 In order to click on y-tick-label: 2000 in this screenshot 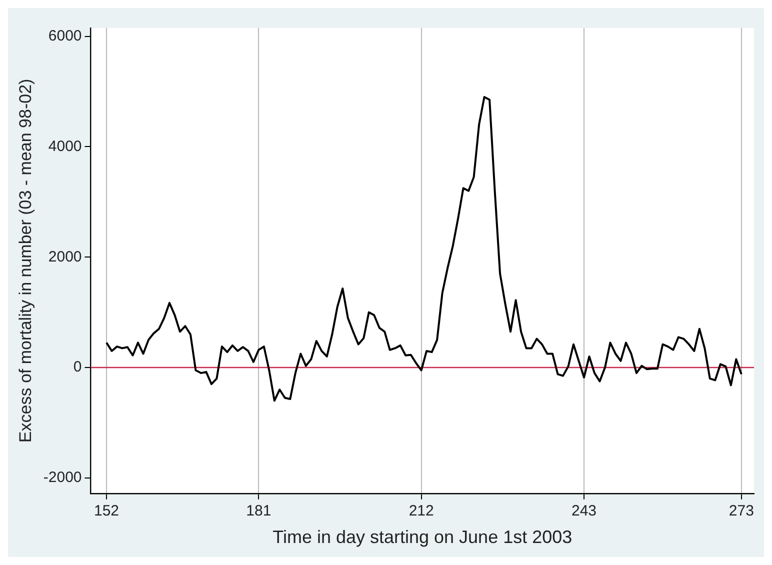, I will do `click(65, 257)`.